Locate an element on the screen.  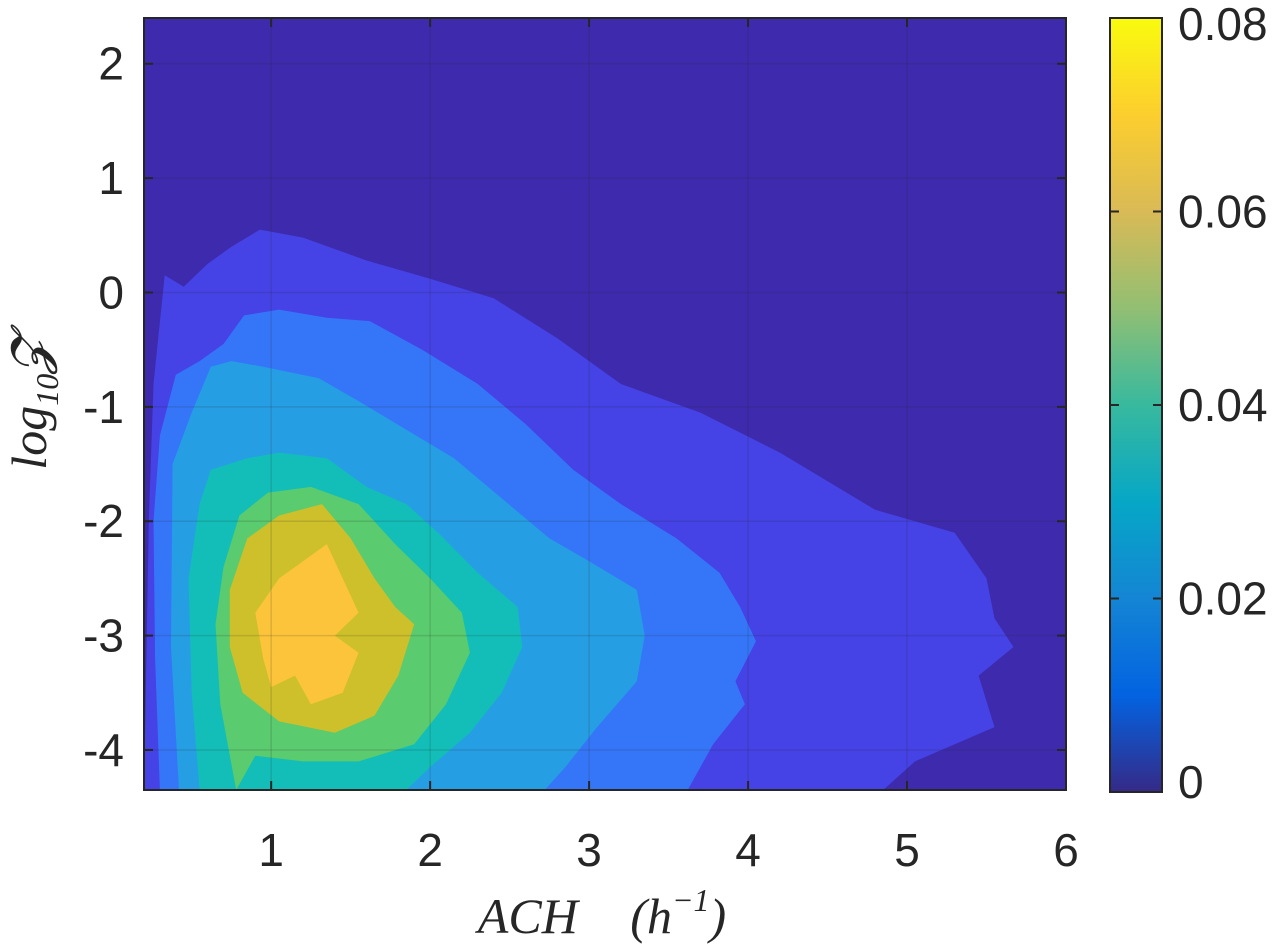
y-axis-label-variable: 𝓩 is located at coordinates (29, 349).